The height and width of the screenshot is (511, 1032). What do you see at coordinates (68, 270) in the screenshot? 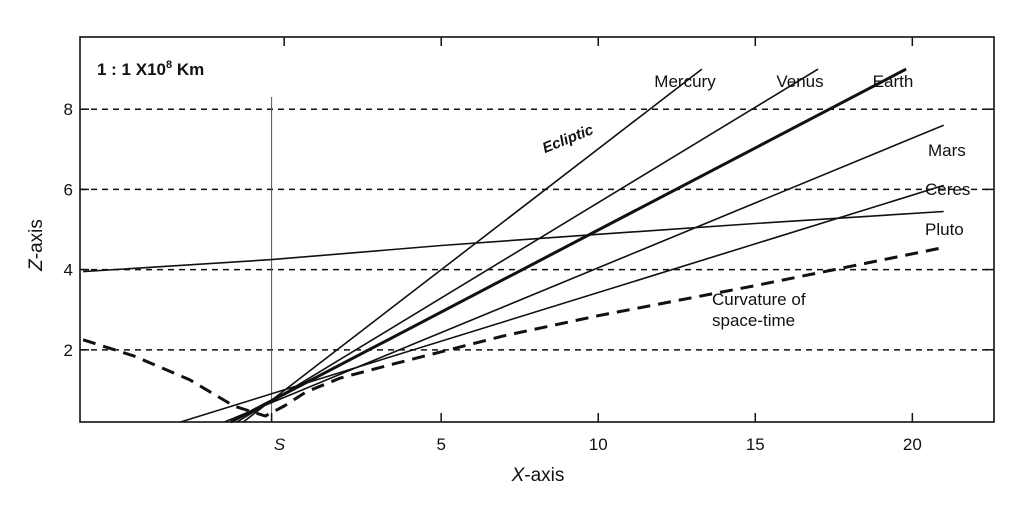
I see `y-tick-label-4: 4` at bounding box center [68, 270].